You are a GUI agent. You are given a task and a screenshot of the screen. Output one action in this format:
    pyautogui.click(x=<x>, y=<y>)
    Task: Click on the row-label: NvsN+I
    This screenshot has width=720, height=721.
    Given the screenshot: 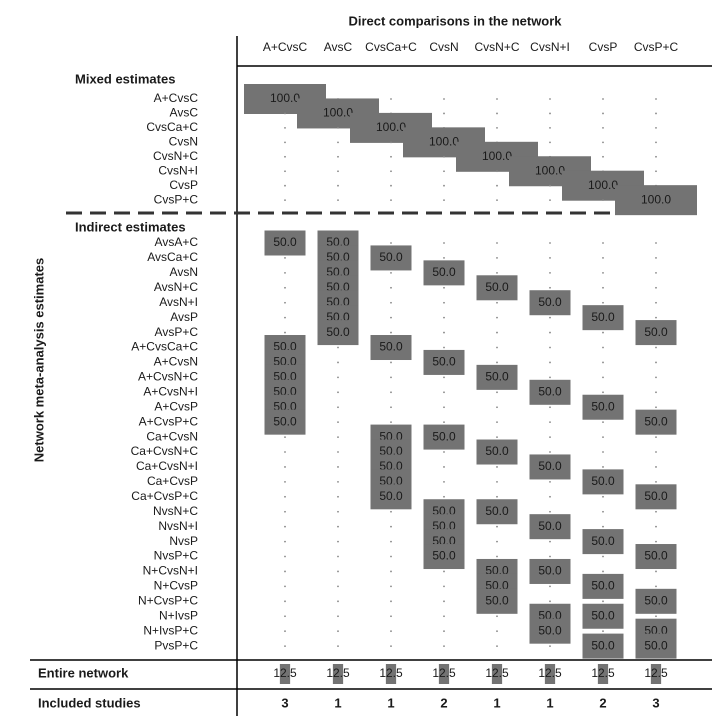 What is the action you would take?
    pyautogui.click(x=178, y=526)
    